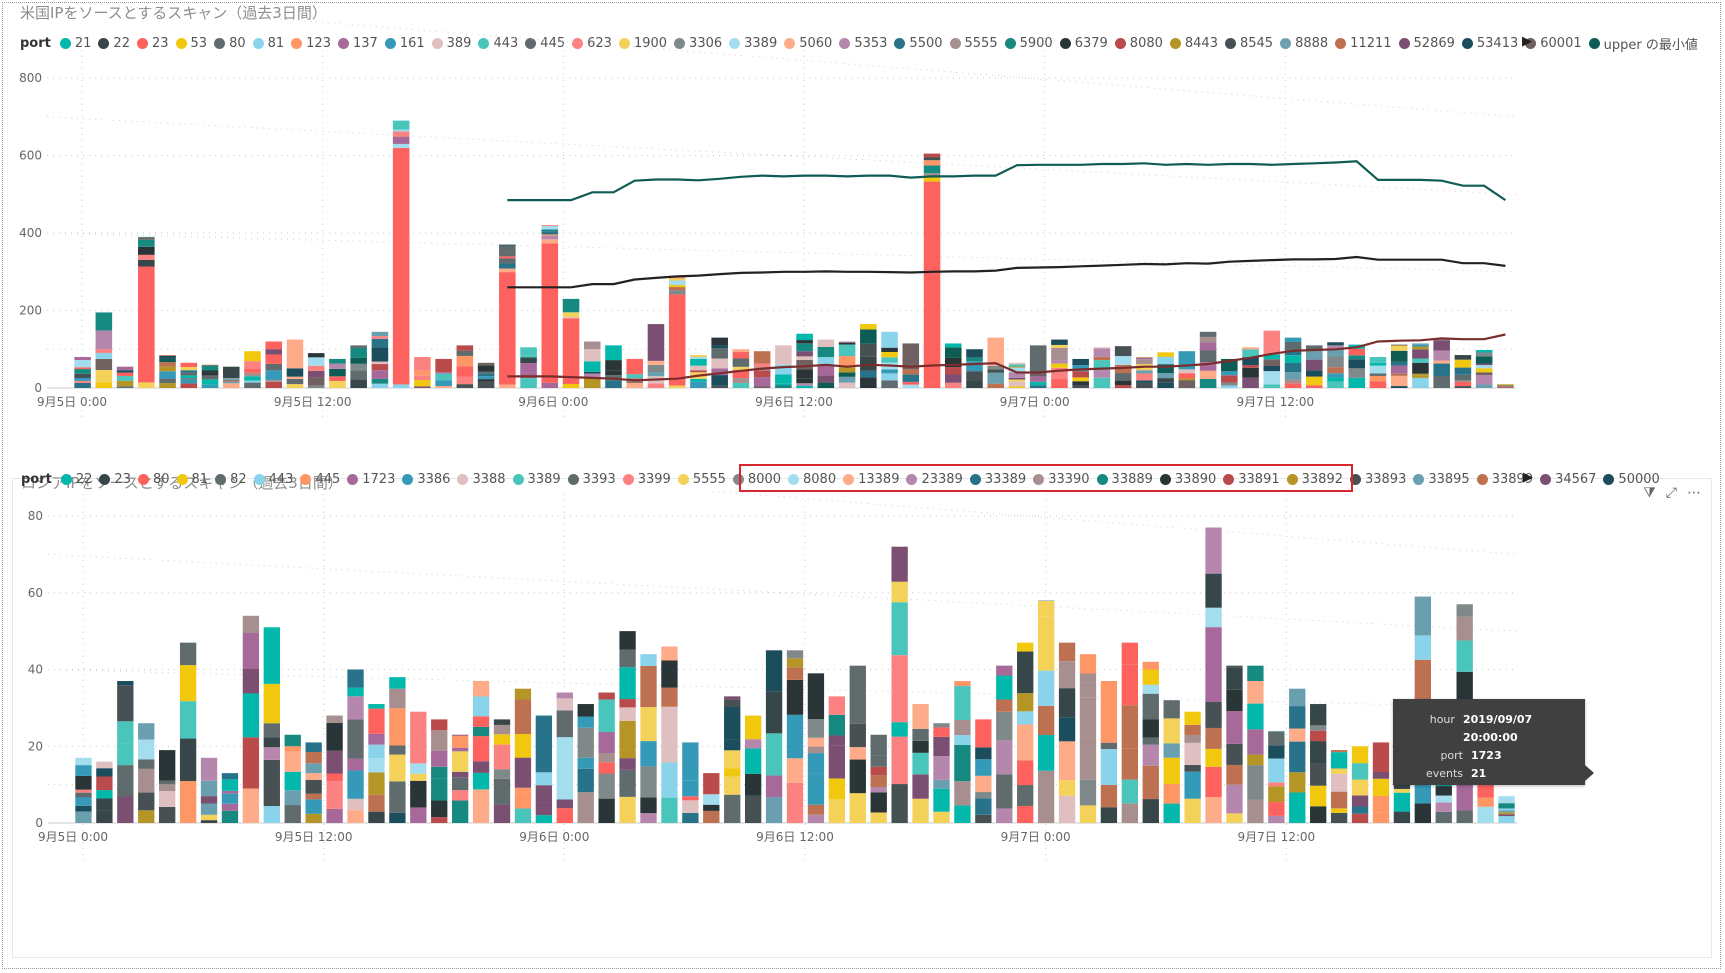  Describe the element at coordinates (1631, 479) in the screenshot. I see `ru-legend-item-28: 50000` at that location.